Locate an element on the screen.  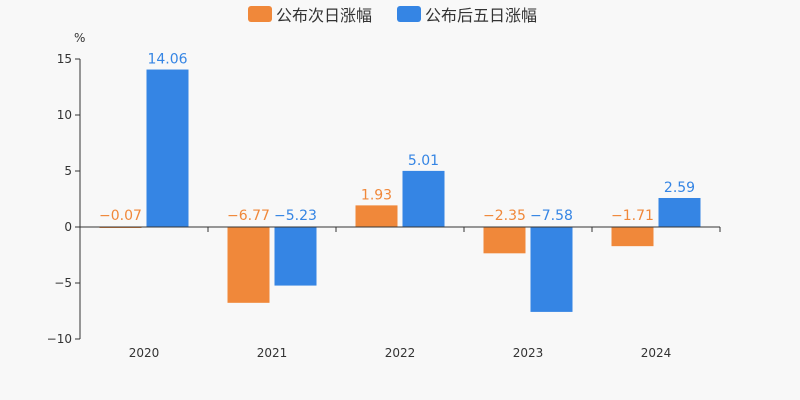
data-label: −2.35 is located at coordinates (504, 216).